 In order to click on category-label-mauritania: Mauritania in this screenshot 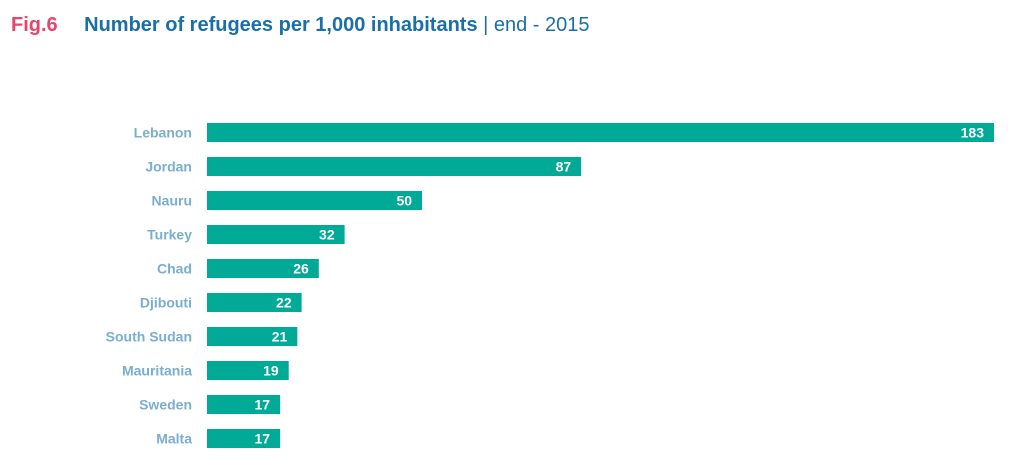, I will do `click(157, 371)`.